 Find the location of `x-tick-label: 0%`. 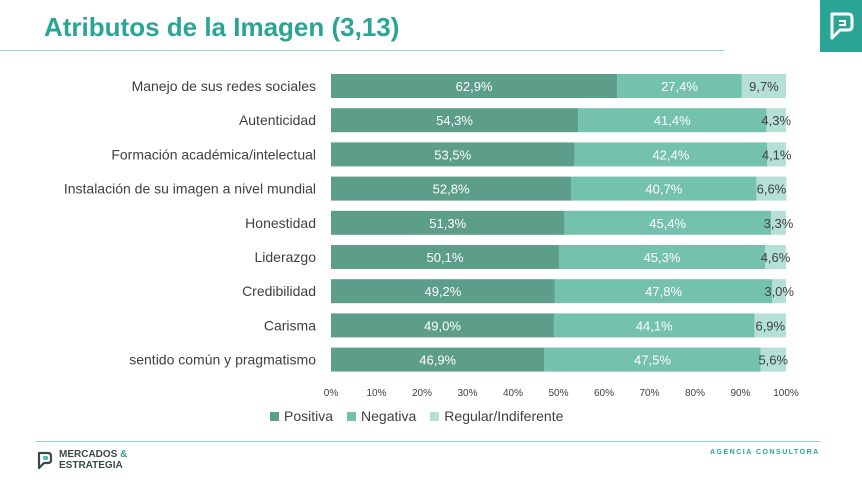

x-tick-label: 0% is located at coordinates (331, 393).